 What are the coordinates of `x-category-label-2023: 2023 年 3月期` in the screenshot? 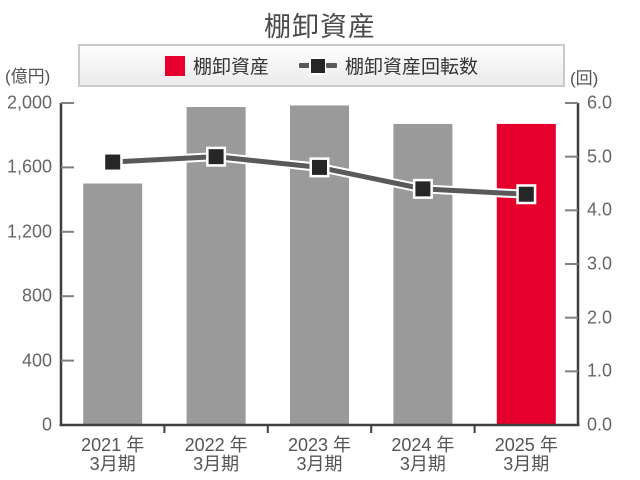 It's located at (319, 455).